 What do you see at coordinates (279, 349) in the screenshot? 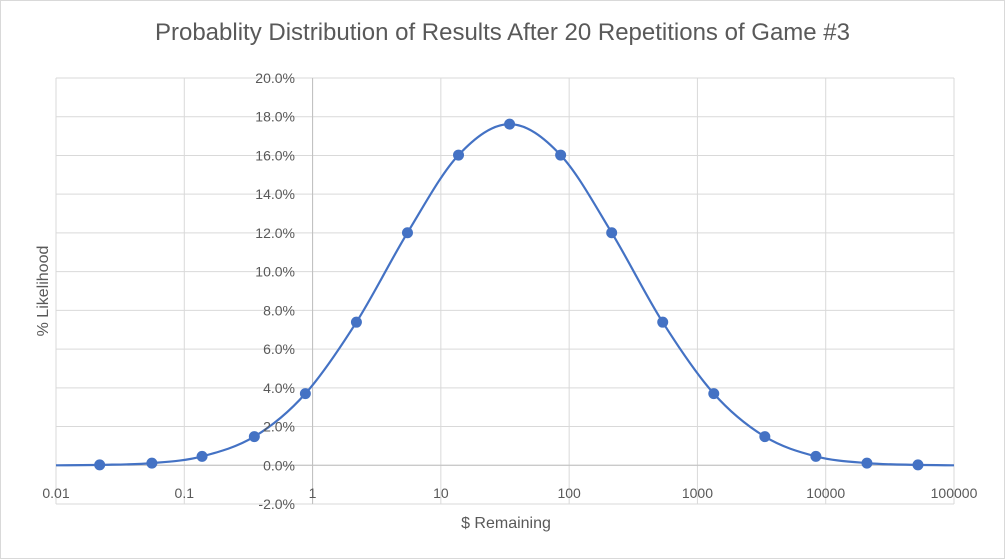
I see `y-tick-label: 6.0%` at bounding box center [279, 349].